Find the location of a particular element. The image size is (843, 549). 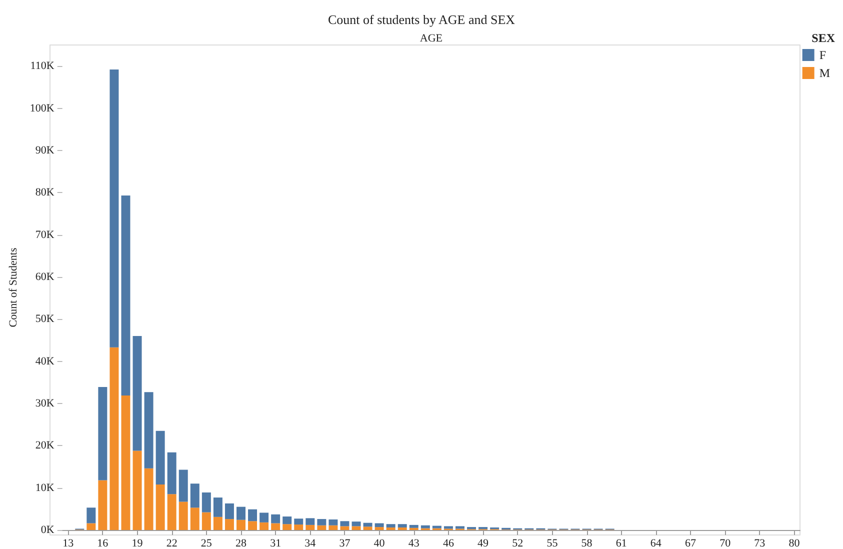

y-tick-label: 10K is located at coordinates (44, 488).